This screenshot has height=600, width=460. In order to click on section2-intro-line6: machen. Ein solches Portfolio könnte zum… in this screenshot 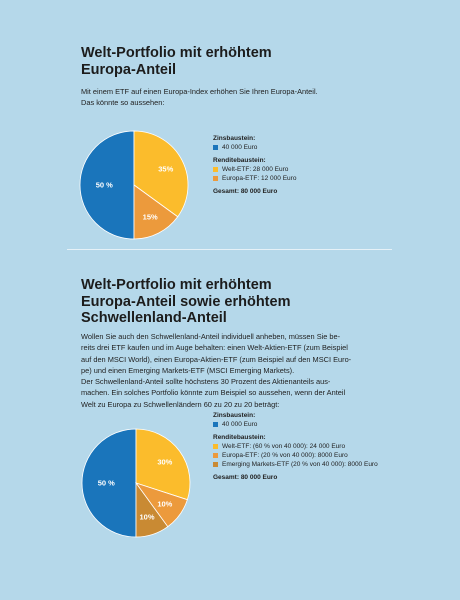, I will do `click(213, 393)`.